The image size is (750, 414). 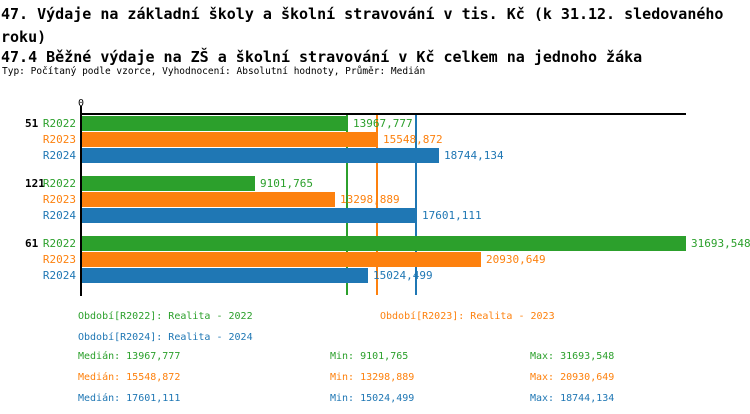 What do you see at coordinates (59, 155) in the screenshot?
I see `series-label-R2024-51: R2024` at bounding box center [59, 155].